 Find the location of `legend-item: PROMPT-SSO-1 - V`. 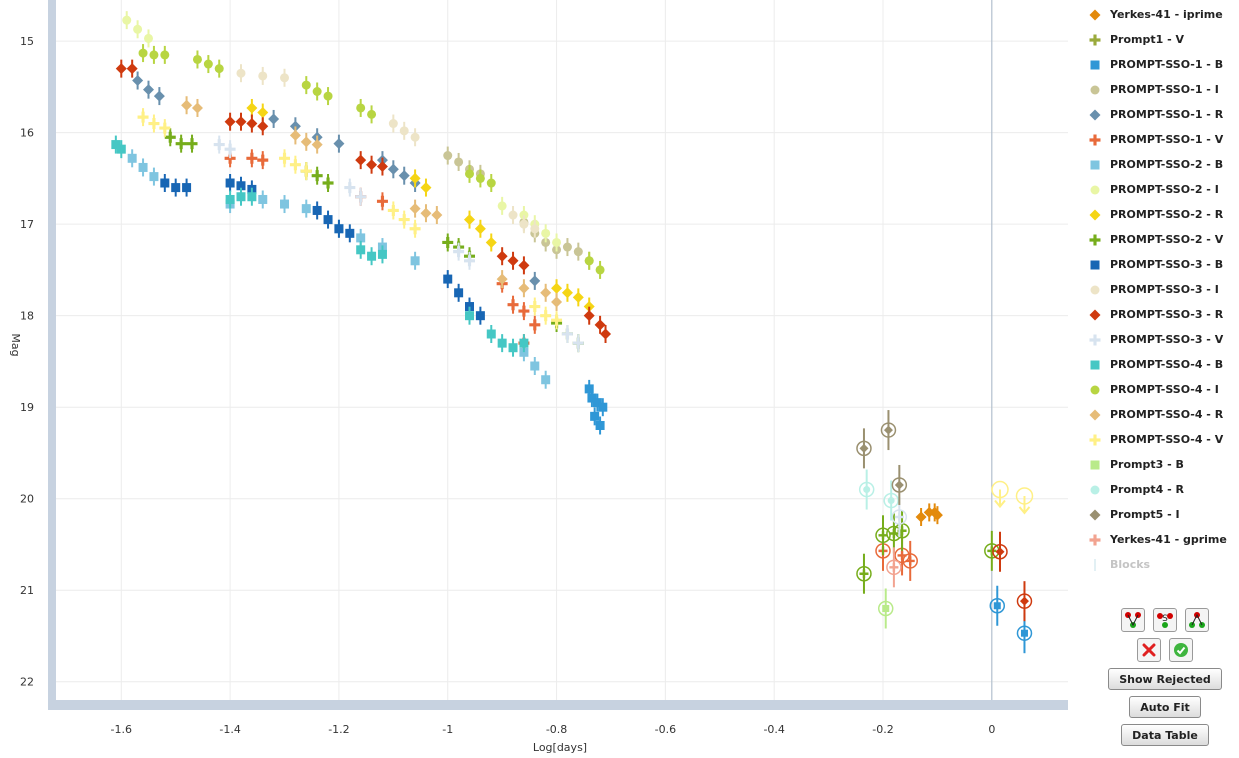

legend-item: PROMPT-SSO-1 - V is located at coordinates (1160, 139).